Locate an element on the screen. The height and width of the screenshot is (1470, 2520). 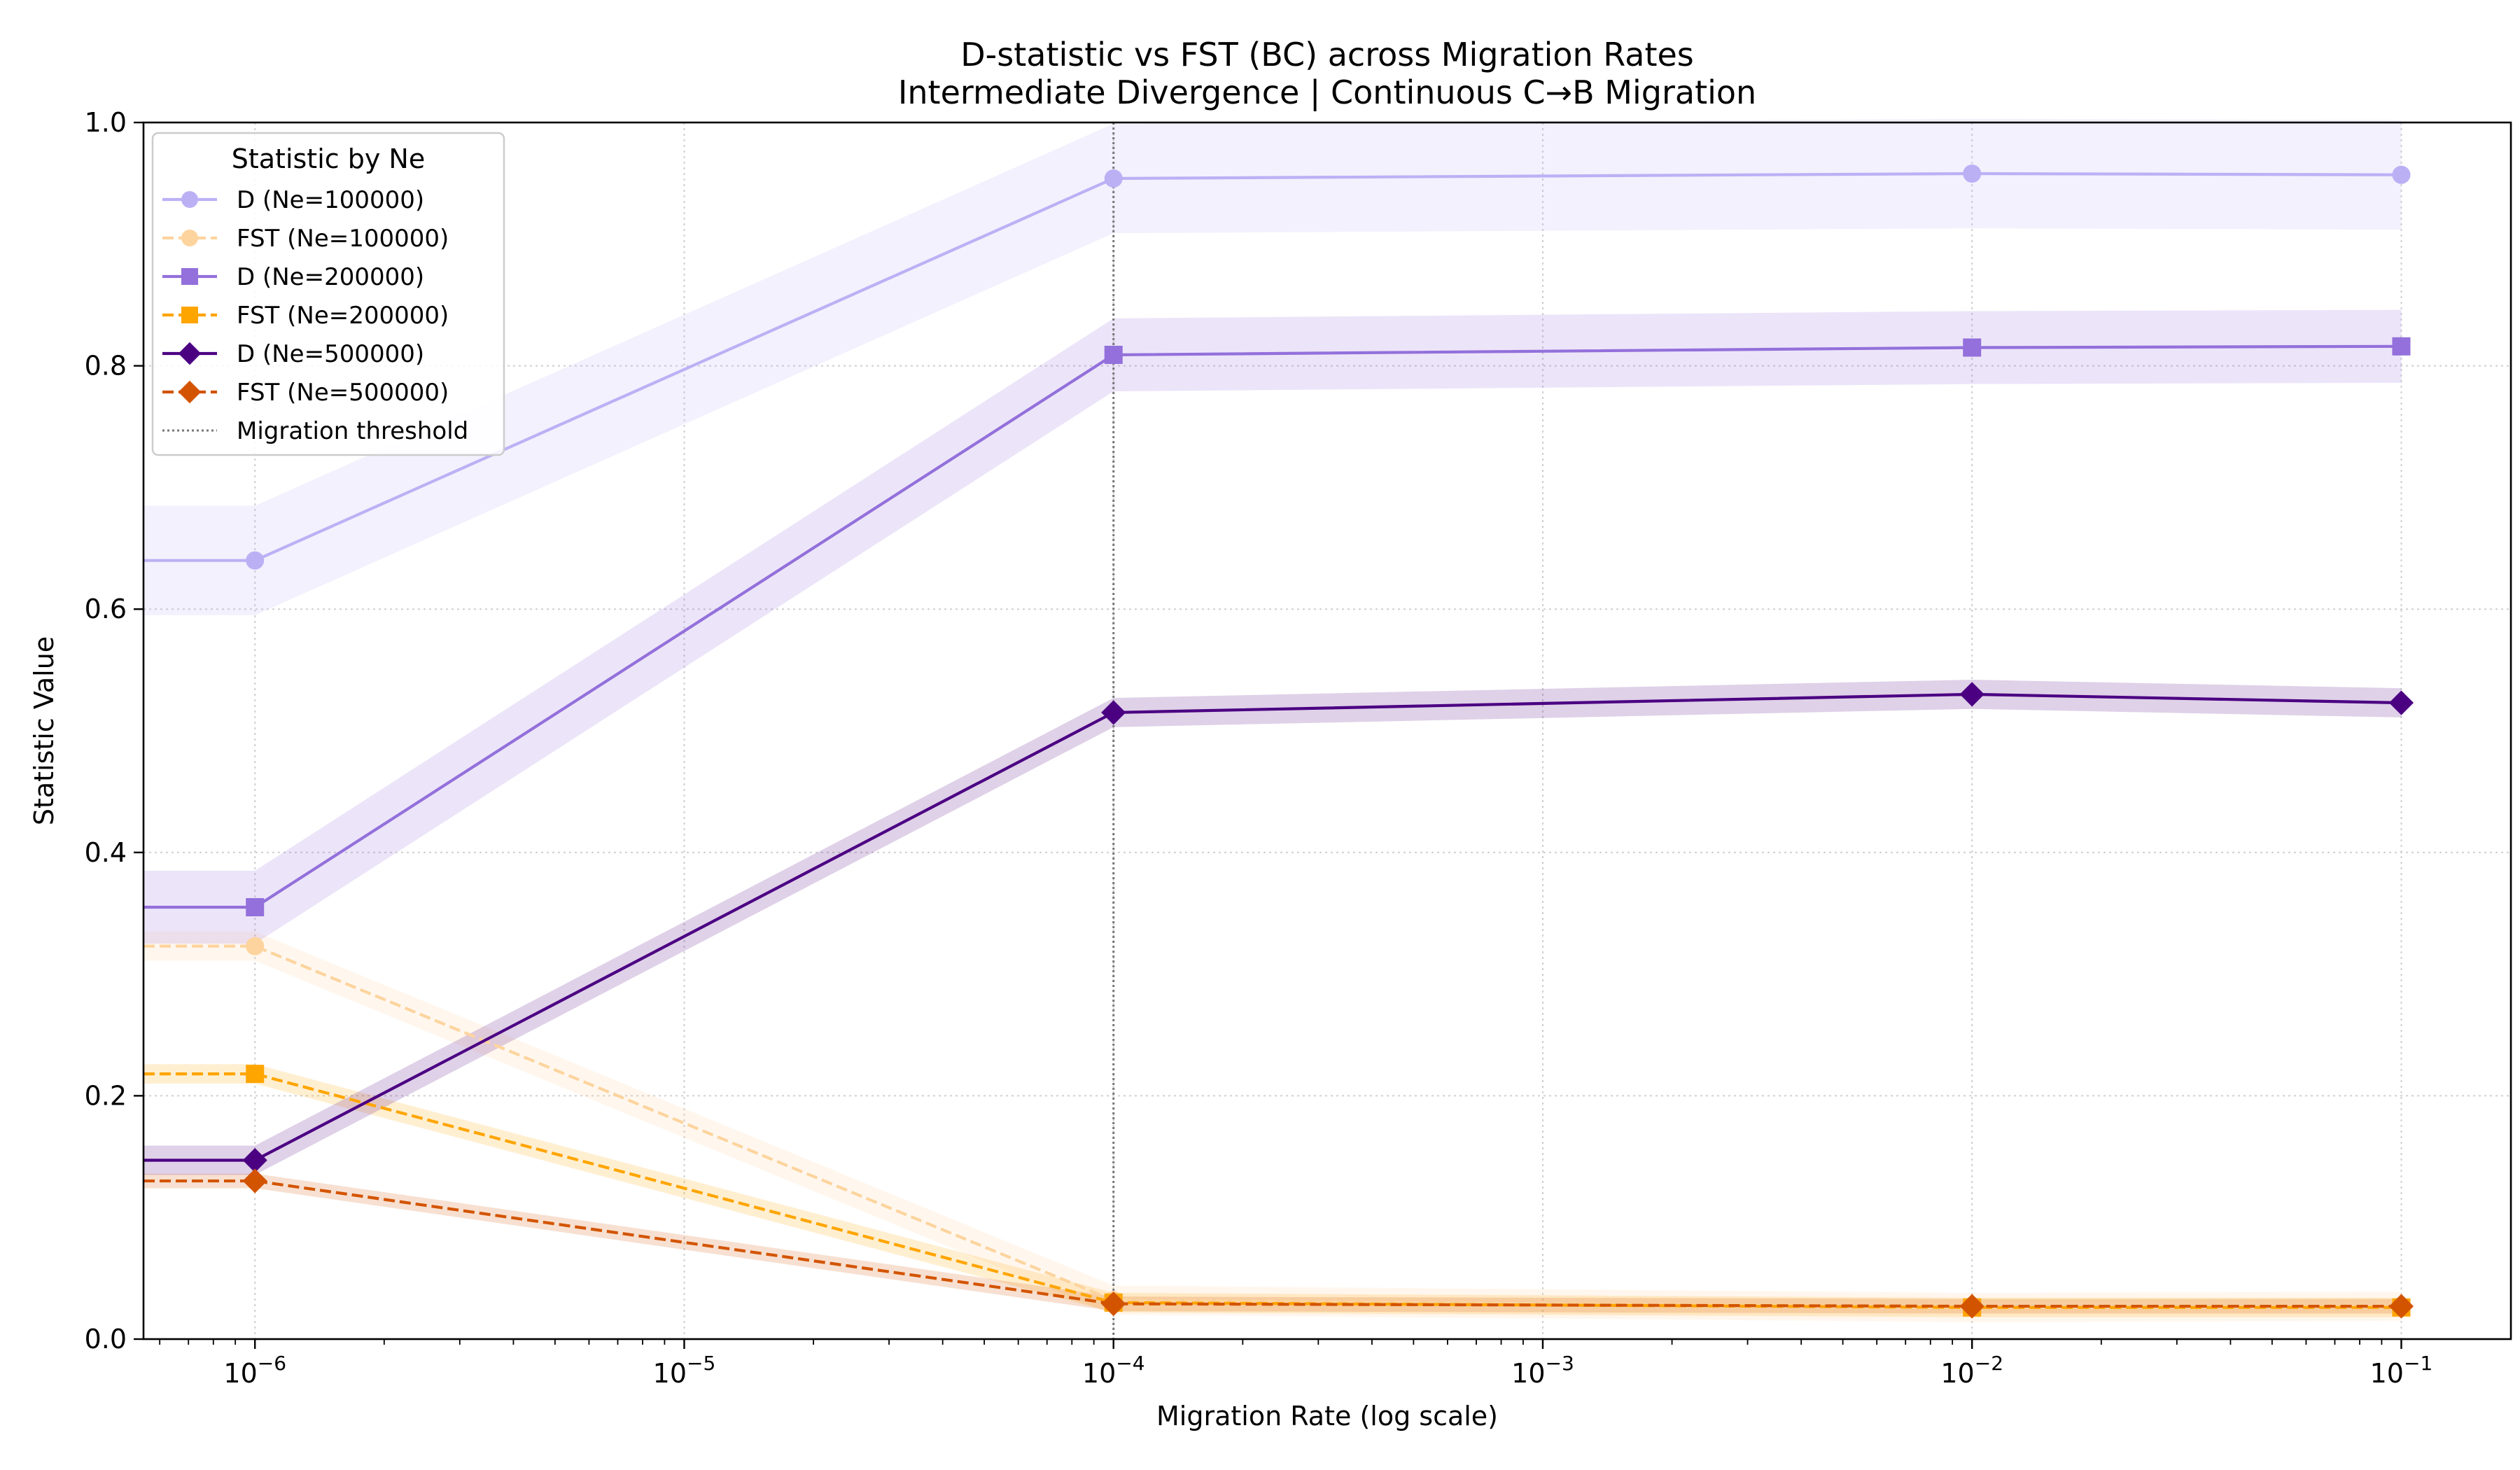
legend-title: Statistic by Ne is located at coordinates (328, 159).